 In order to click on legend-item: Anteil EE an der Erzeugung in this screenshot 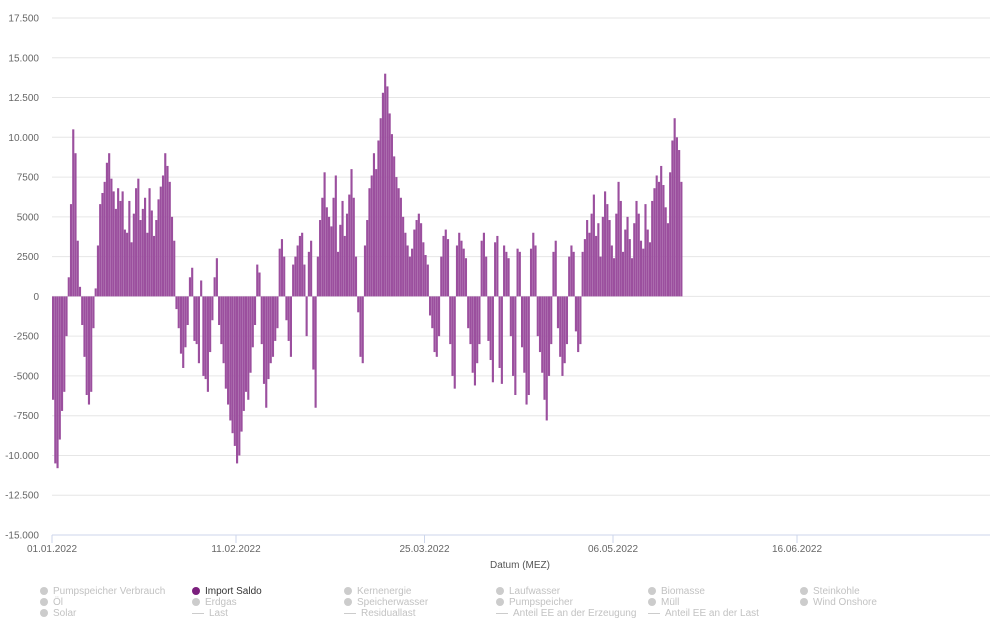, I will do `click(566, 613)`.